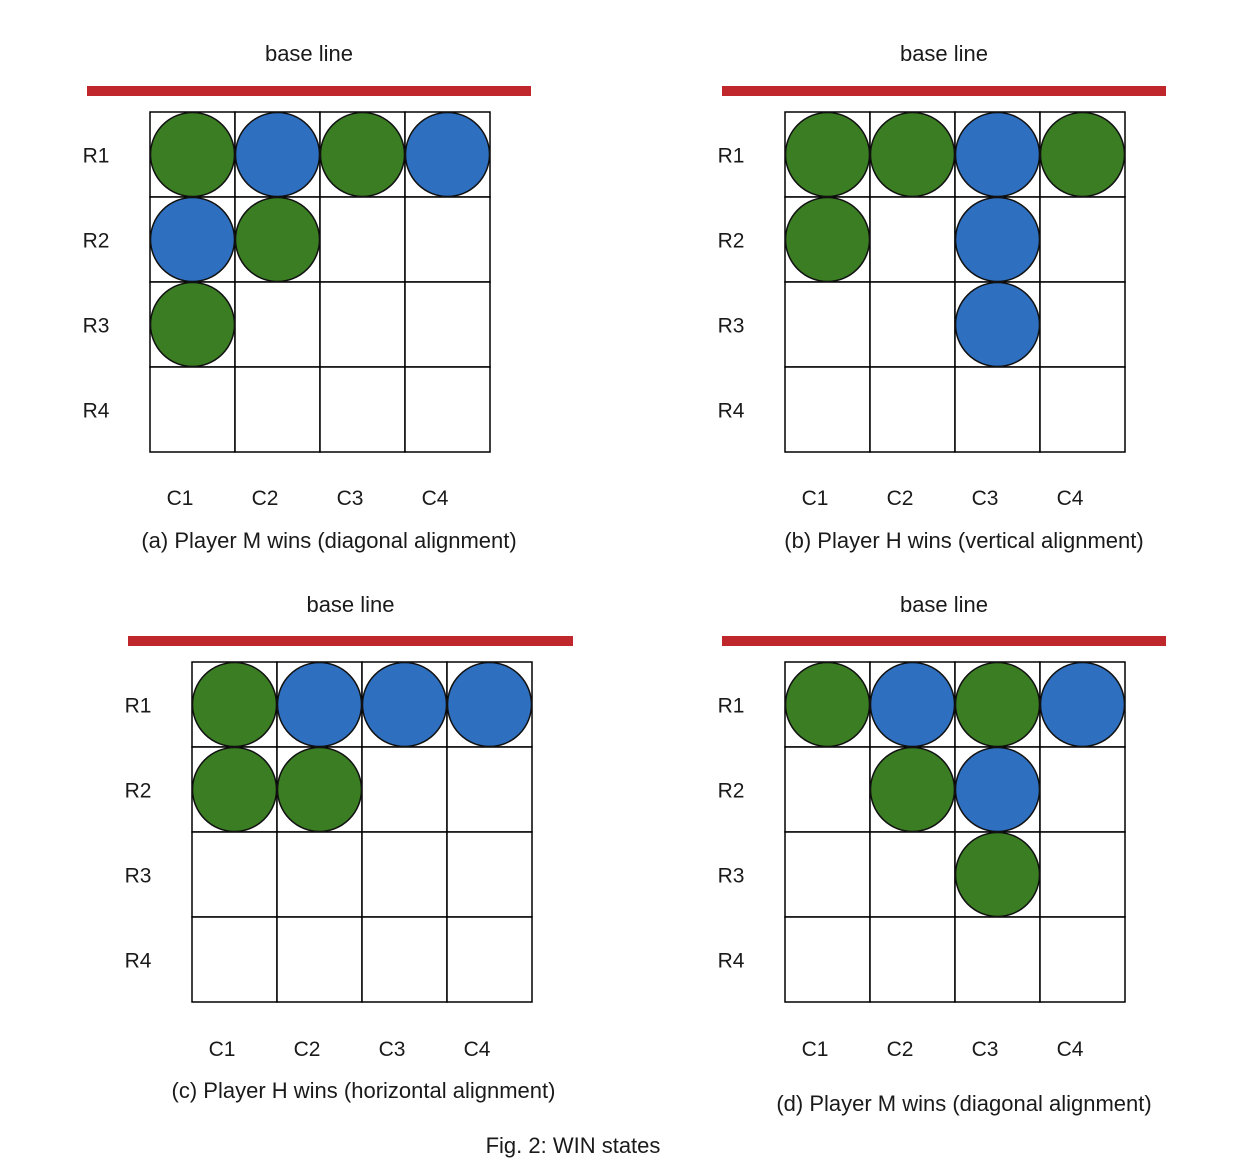 This screenshot has height=1172, width=1242. Describe the element at coordinates (963, 1103) in the screenshot. I see `panel-caption: (d) Player M wins (diagonal alignment)` at that location.